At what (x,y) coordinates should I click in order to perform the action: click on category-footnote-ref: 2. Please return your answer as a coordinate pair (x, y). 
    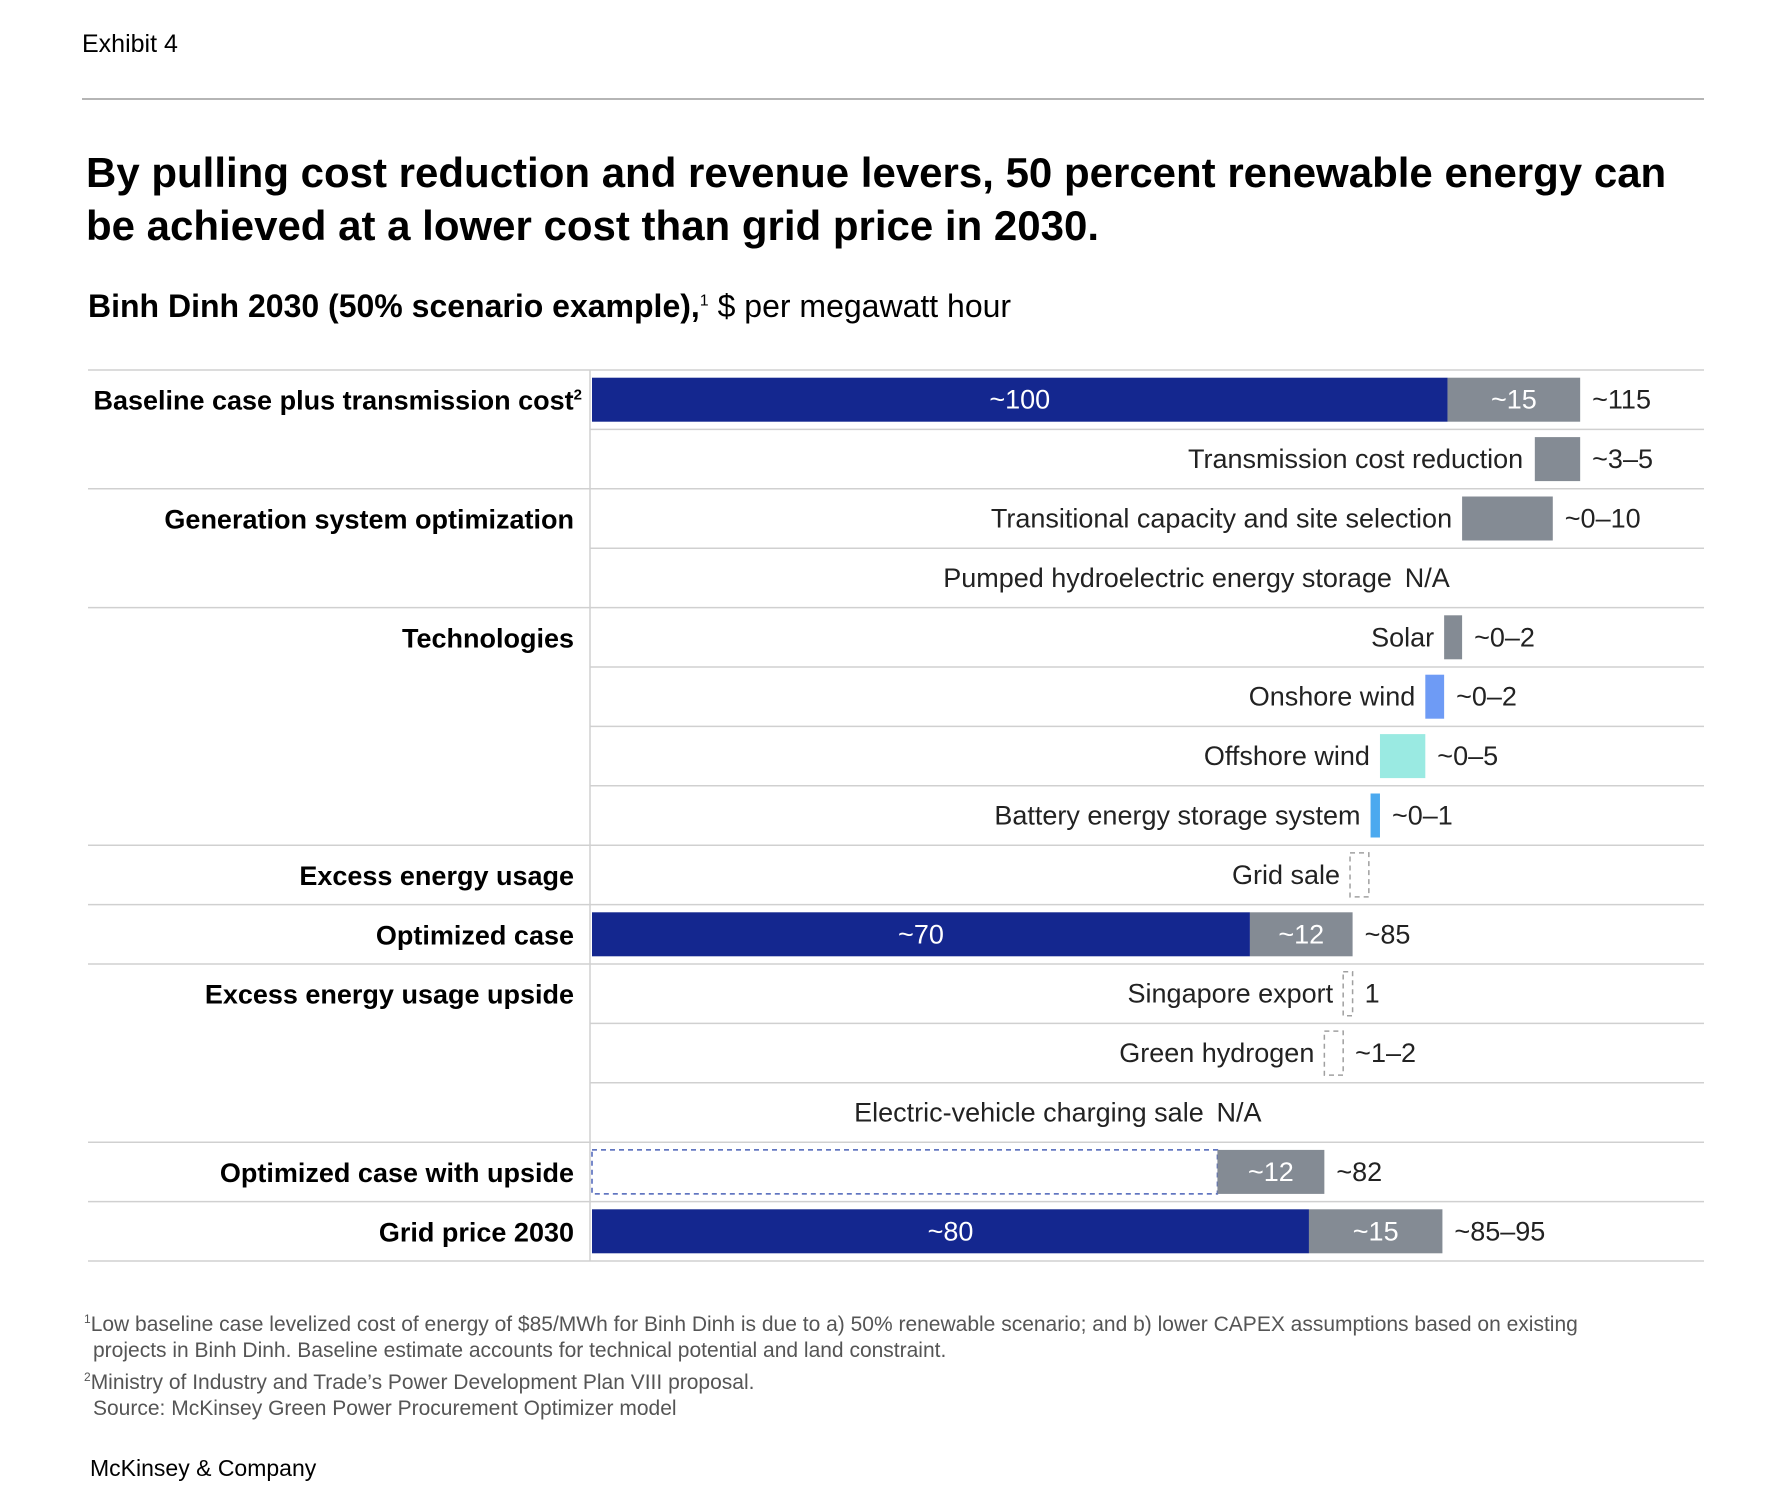
    Looking at the image, I should click on (578, 395).